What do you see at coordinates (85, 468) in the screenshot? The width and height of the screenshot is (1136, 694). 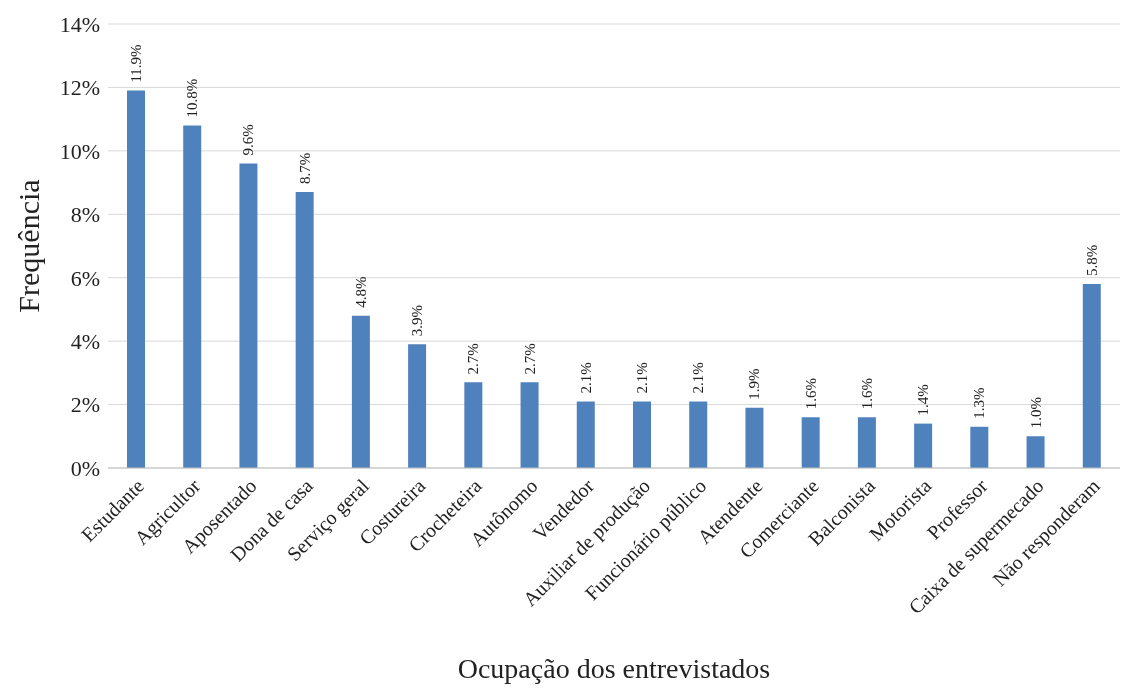 I see `y-tick-label: 0%` at bounding box center [85, 468].